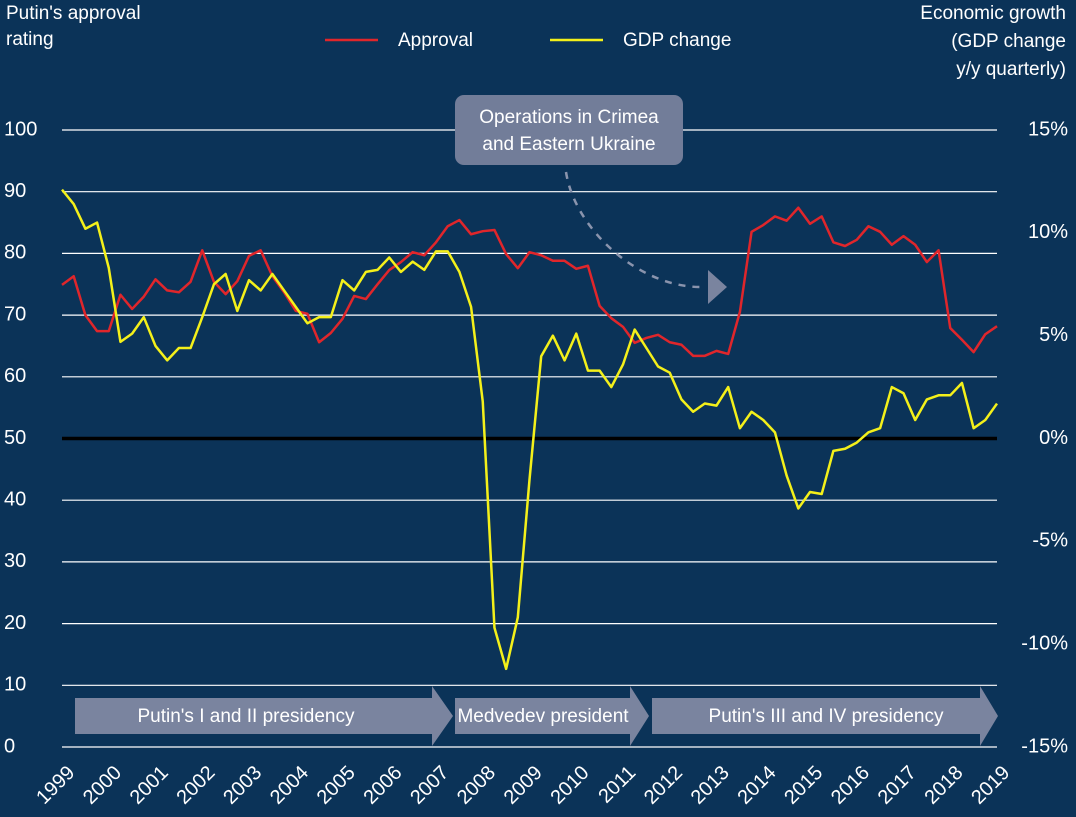  Describe the element at coordinates (717, 287) in the screenshot. I see `annotation-arrowhead` at that location.